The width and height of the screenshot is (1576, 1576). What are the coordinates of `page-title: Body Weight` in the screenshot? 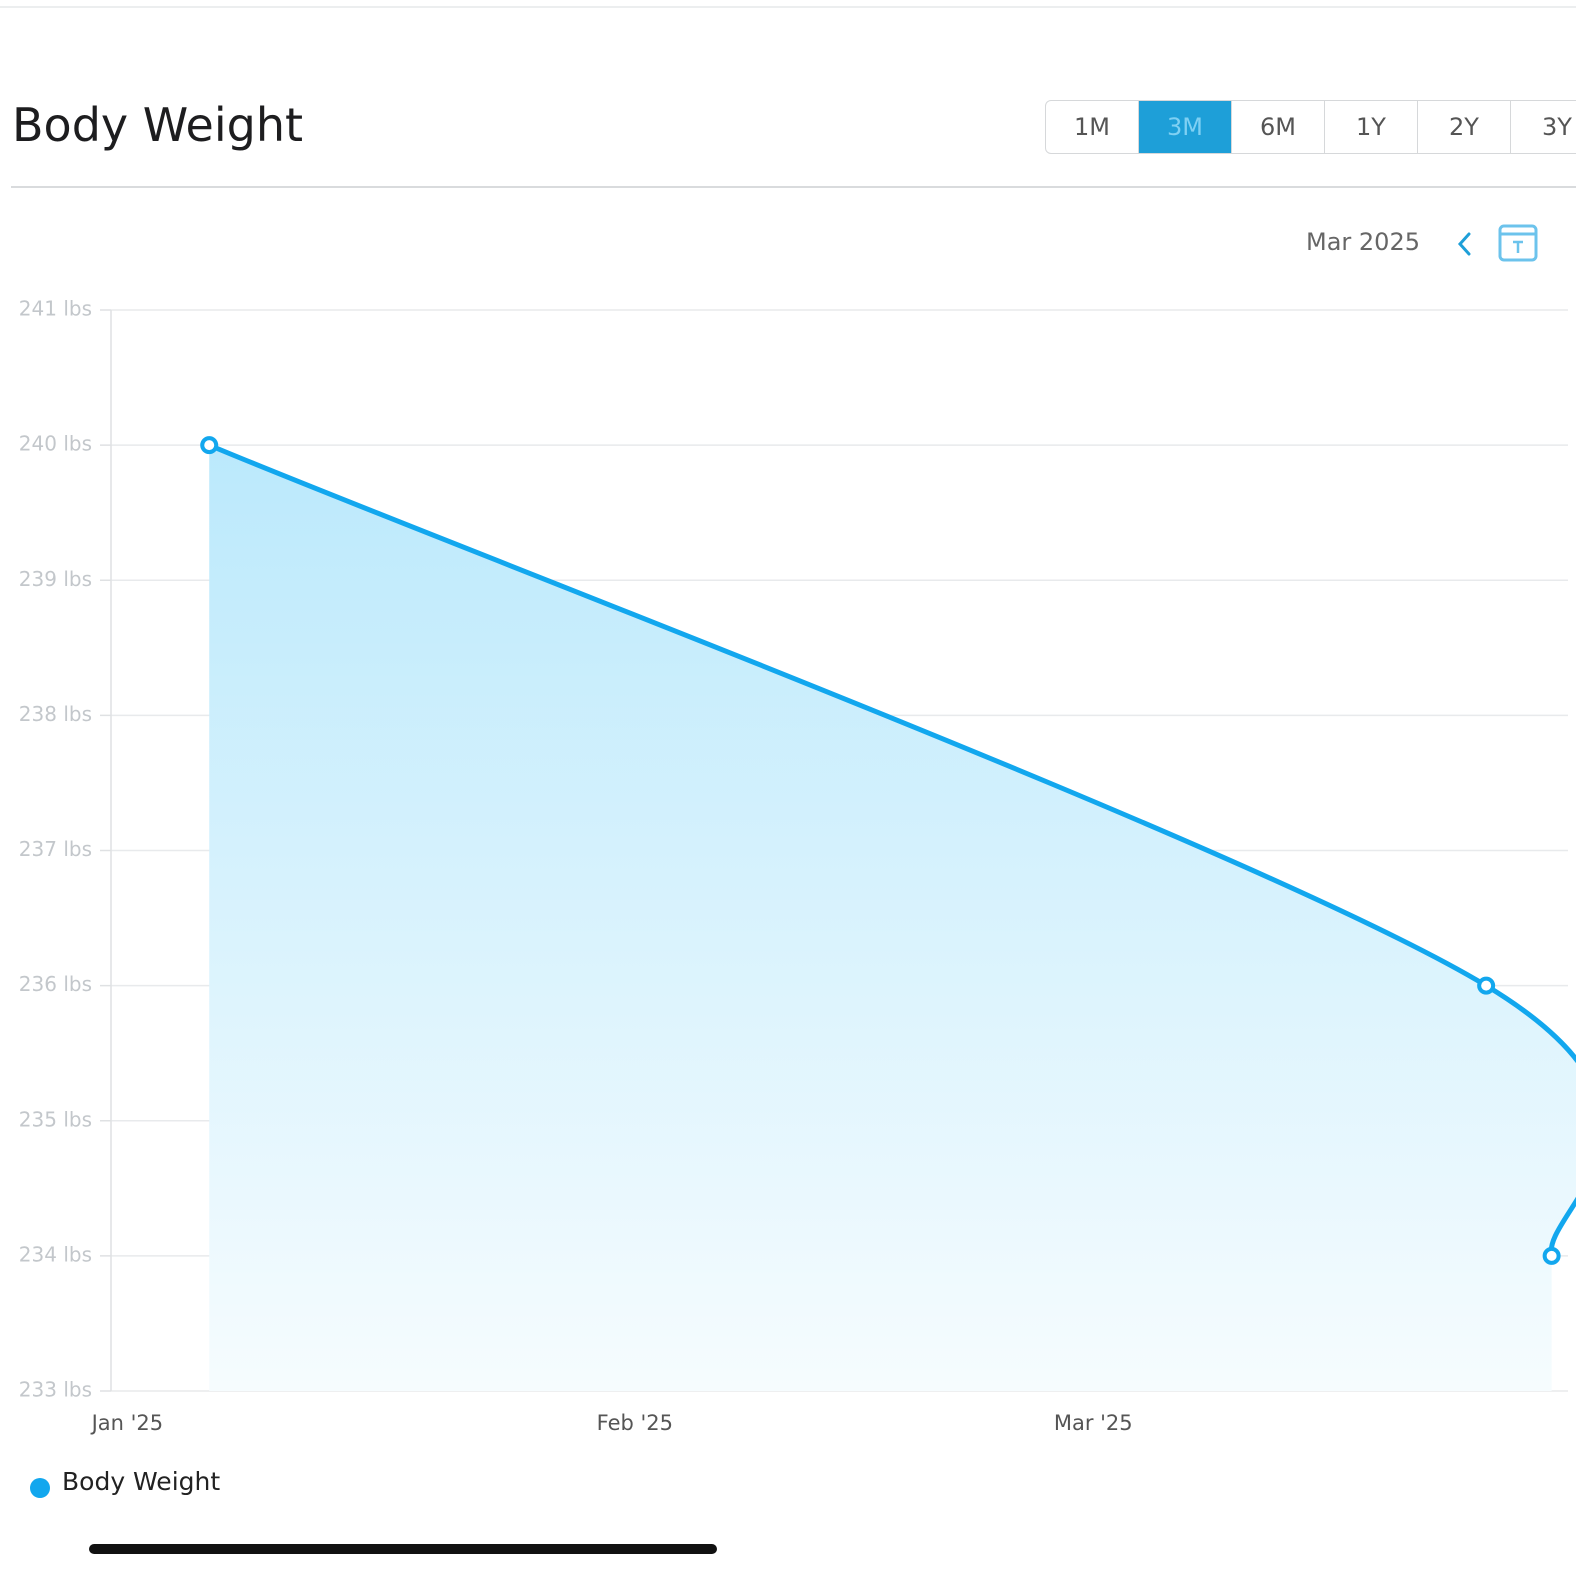 It's located at (158, 125).